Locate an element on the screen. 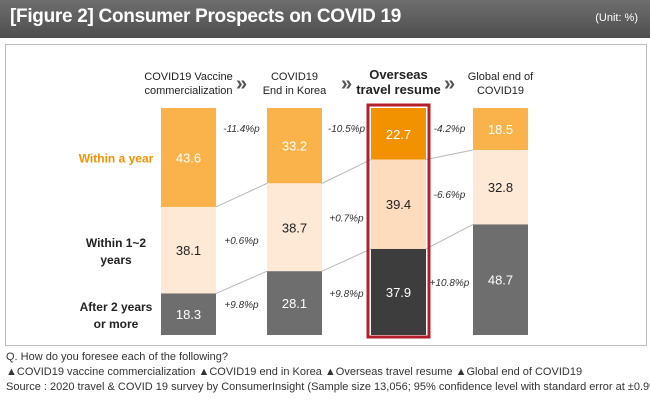 This screenshot has height=413, width=650. bar-value-label: 38.7 is located at coordinates (294, 227).